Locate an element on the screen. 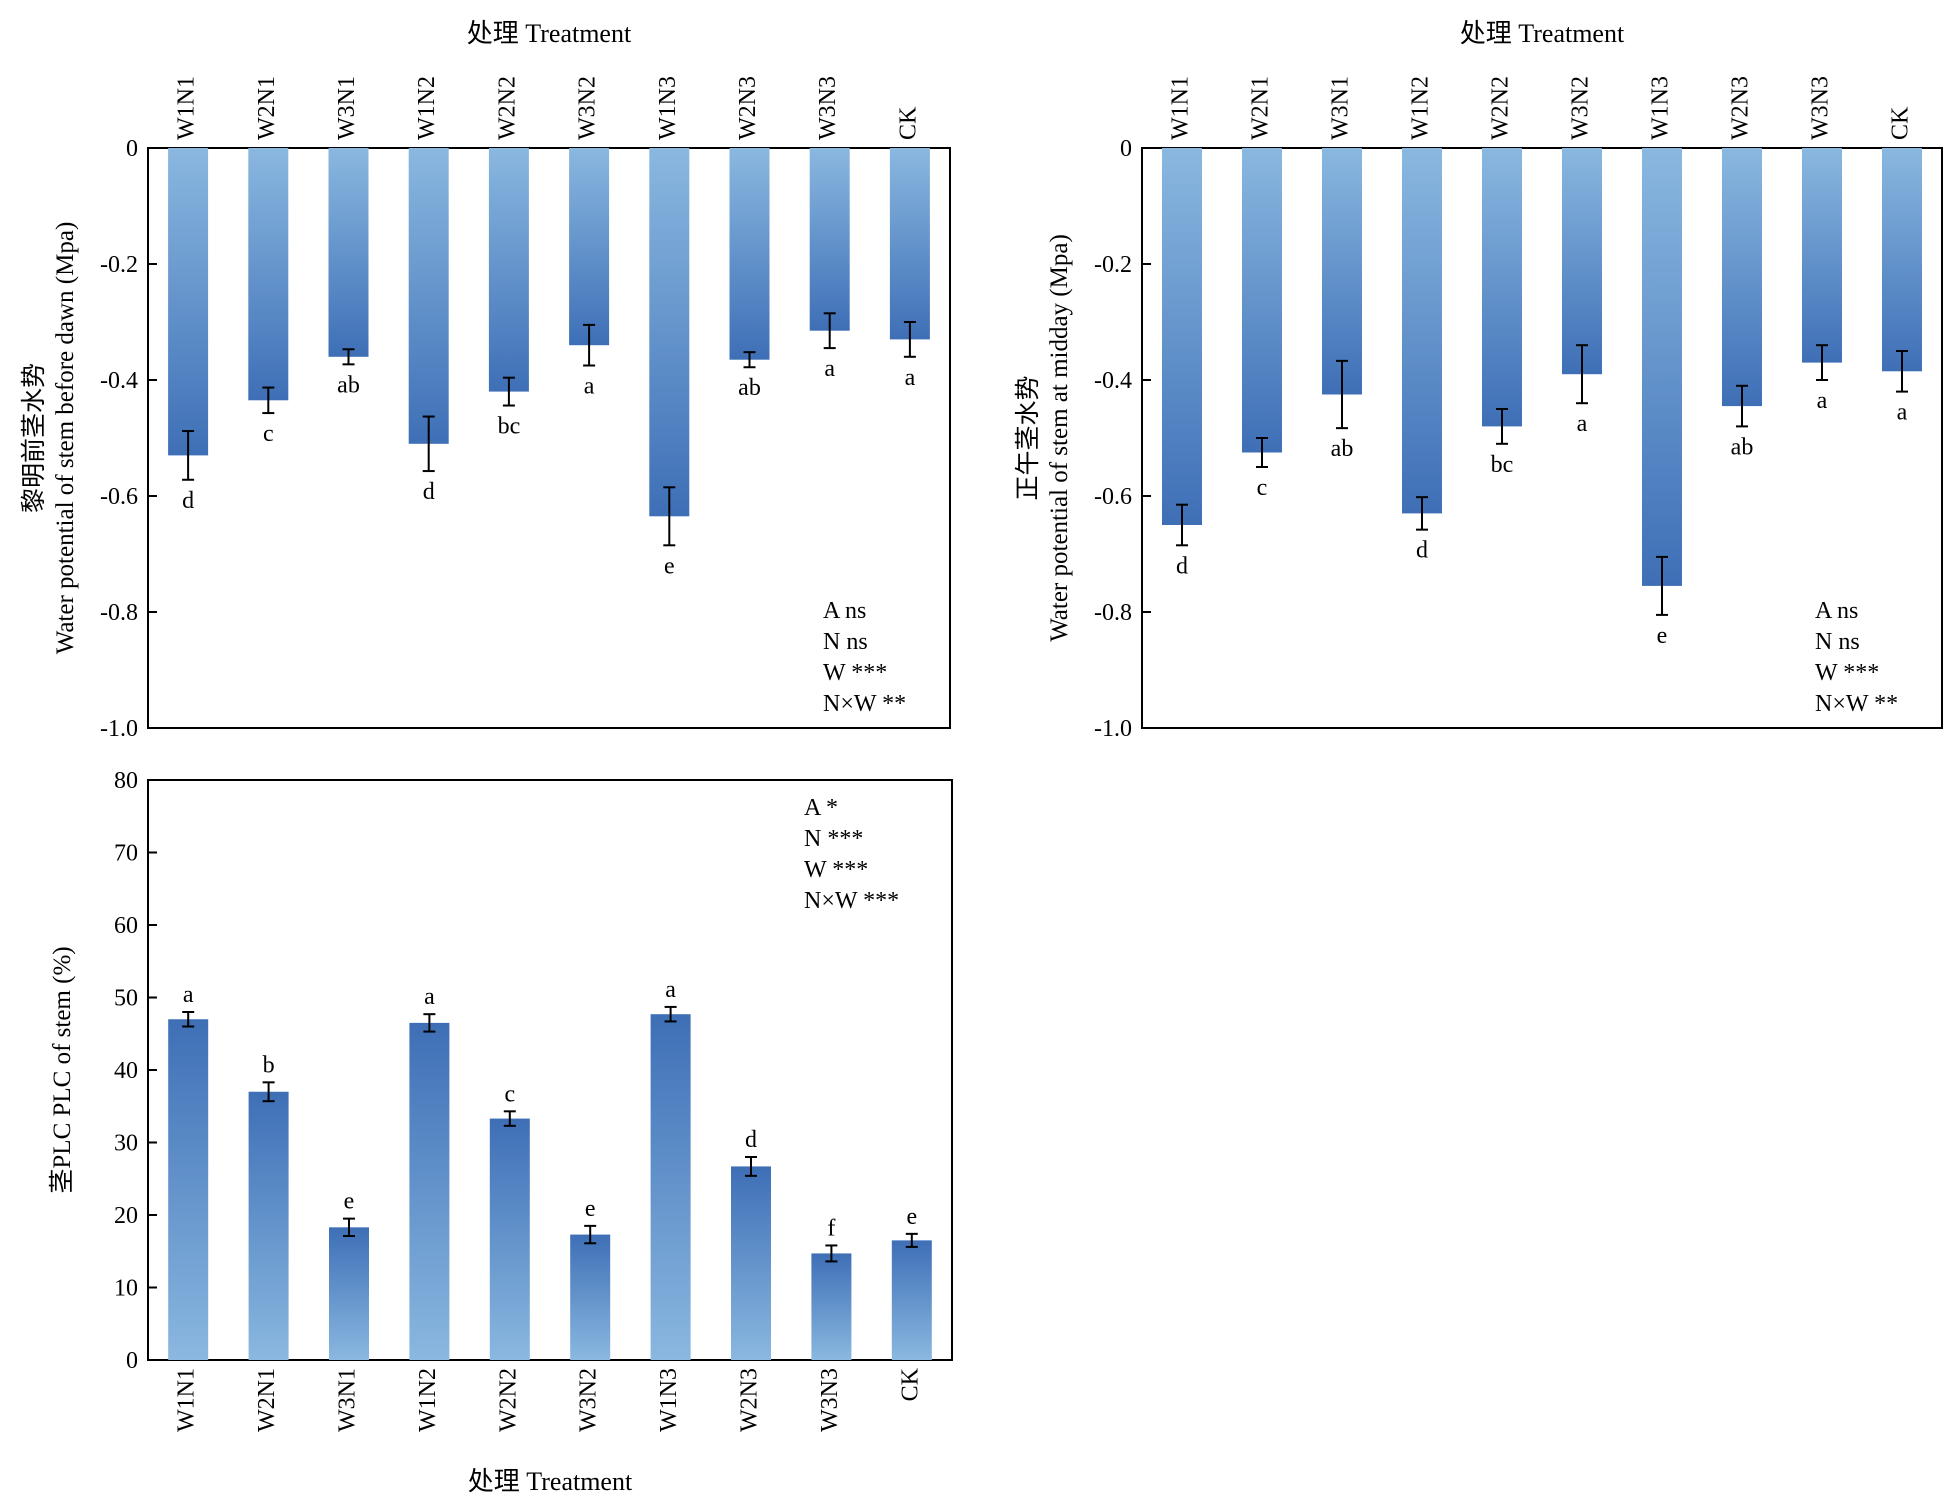 The width and height of the screenshot is (1944, 1503). y-axis-label-cn: 黎明前茎水势 is located at coordinates (34, 438).